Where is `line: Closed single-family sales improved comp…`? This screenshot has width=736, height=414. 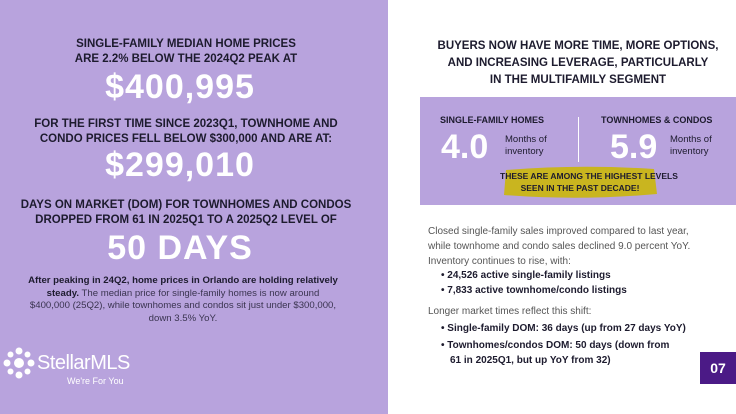
line: Closed single-family sales improved comp… is located at coordinates (558, 231).